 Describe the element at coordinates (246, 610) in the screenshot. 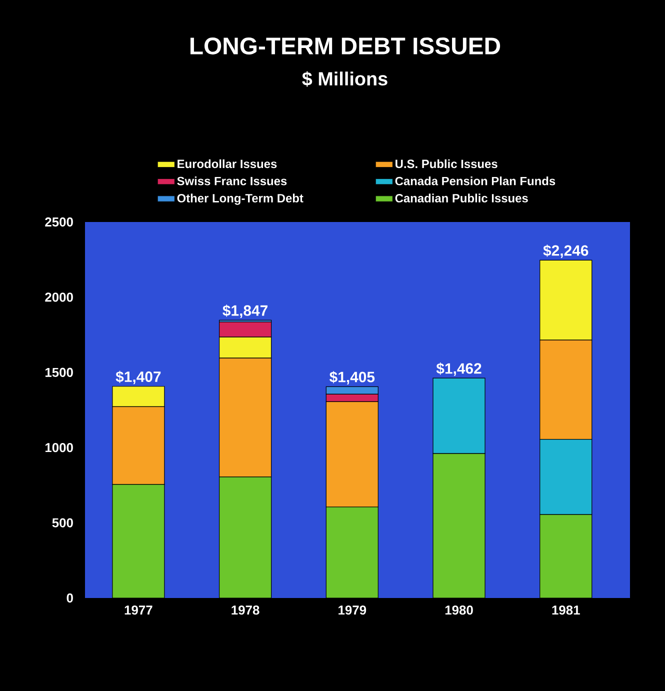

I see `x-tick-label: 1978` at that location.